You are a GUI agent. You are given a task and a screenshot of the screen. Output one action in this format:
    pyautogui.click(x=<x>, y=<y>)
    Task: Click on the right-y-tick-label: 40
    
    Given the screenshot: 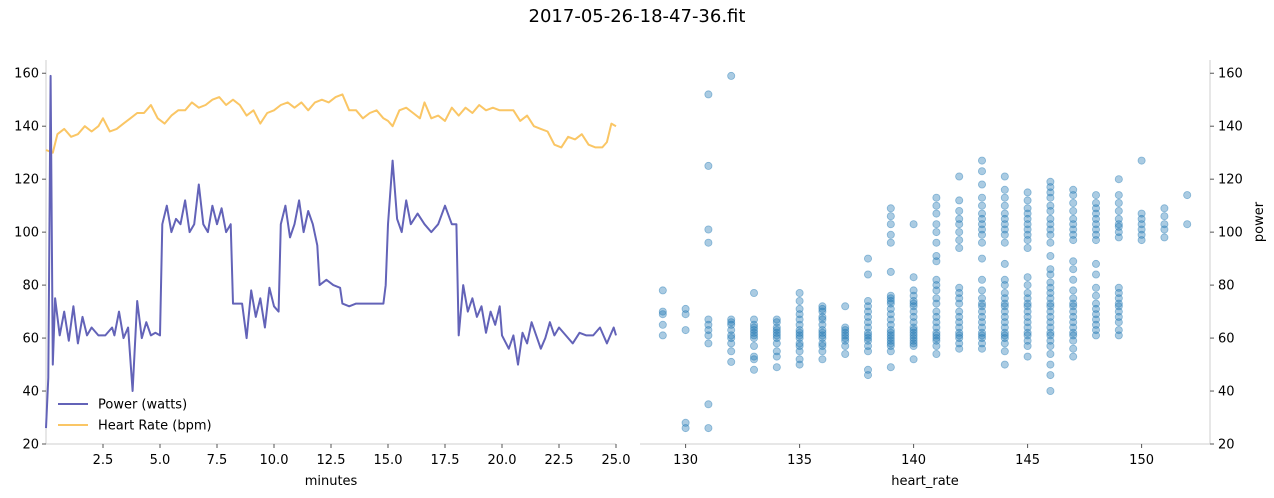 What is the action you would take?
    pyautogui.click(x=1226, y=392)
    